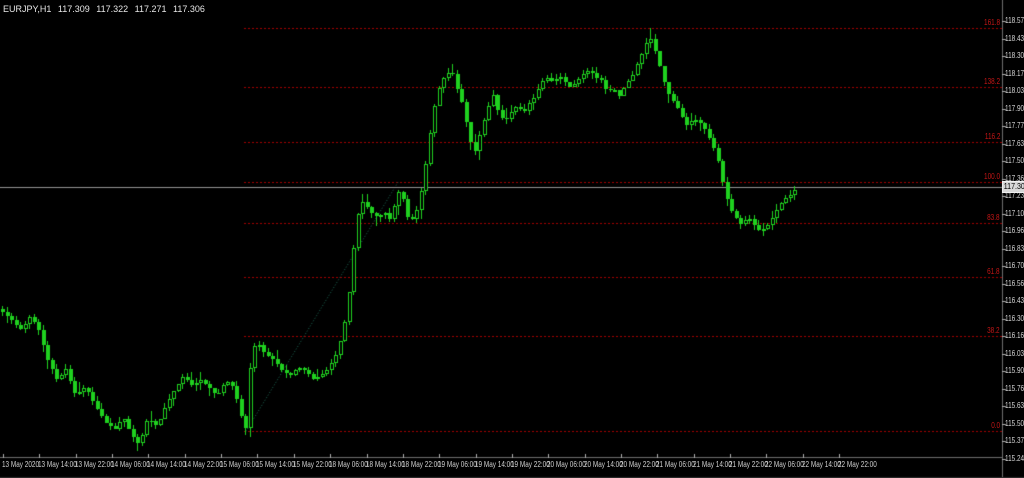 This screenshot has width=1024, height=478. I want to click on close-value: 117.306, so click(189, 9).